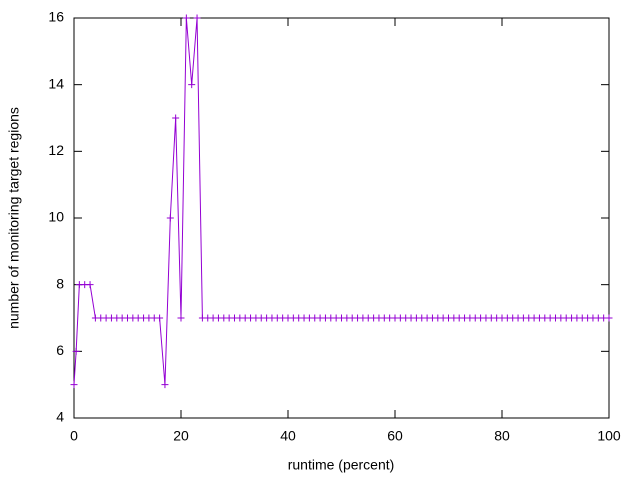  I want to click on y-tick-label: 8, so click(60, 283).